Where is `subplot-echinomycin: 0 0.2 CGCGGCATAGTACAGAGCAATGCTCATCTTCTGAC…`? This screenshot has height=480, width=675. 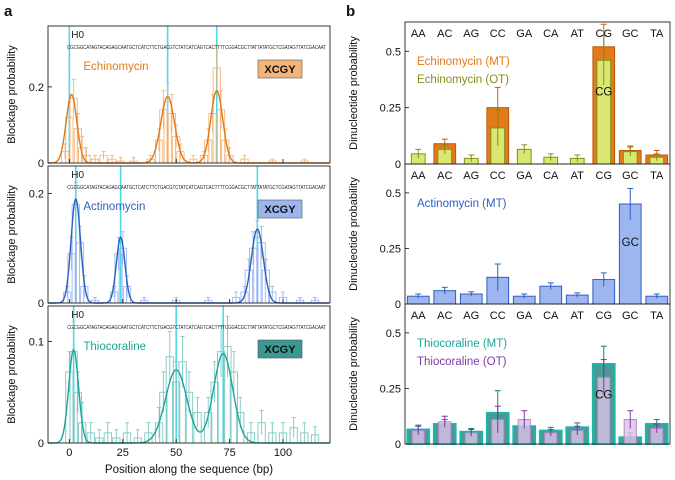 subplot-echinomycin: 0 0.2 CGCGGCATAGTACAGAGCAATGCTCATCTTCTGAC… is located at coordinates (168, 97).